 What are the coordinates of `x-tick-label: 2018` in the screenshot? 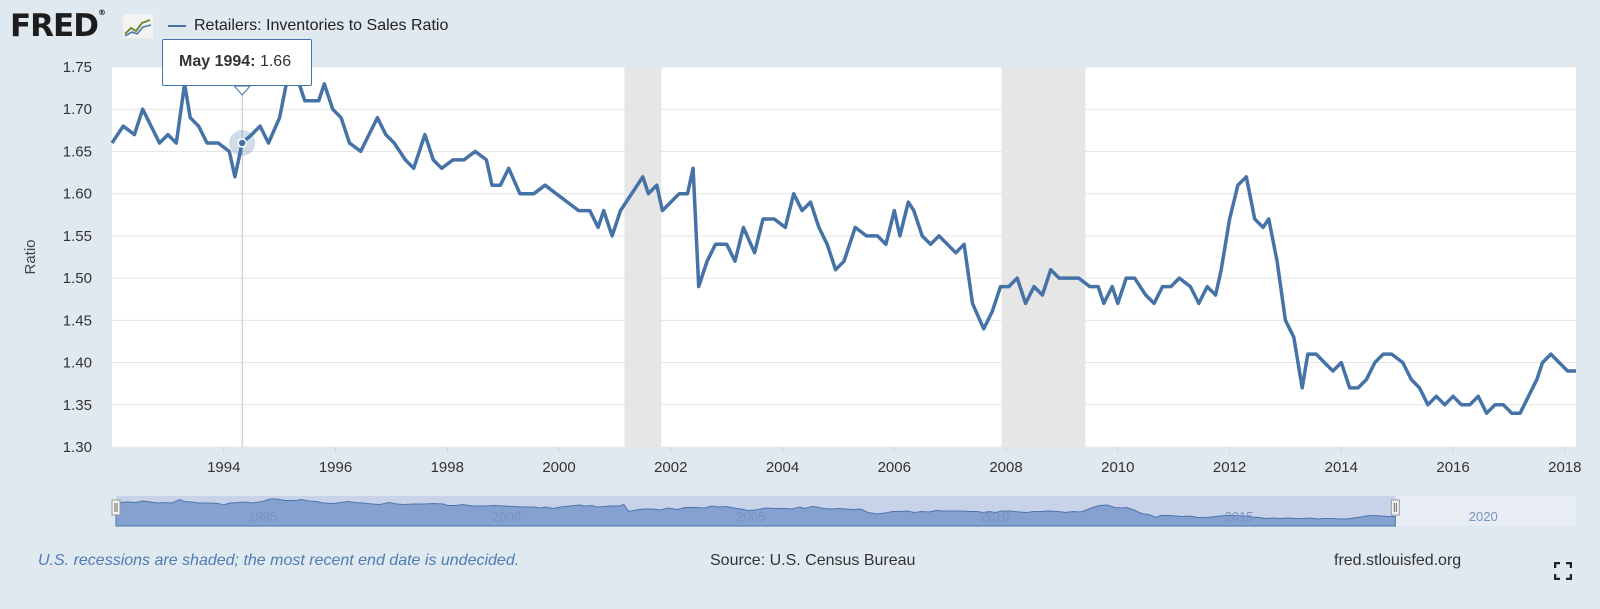 It's located at (1564, 467).